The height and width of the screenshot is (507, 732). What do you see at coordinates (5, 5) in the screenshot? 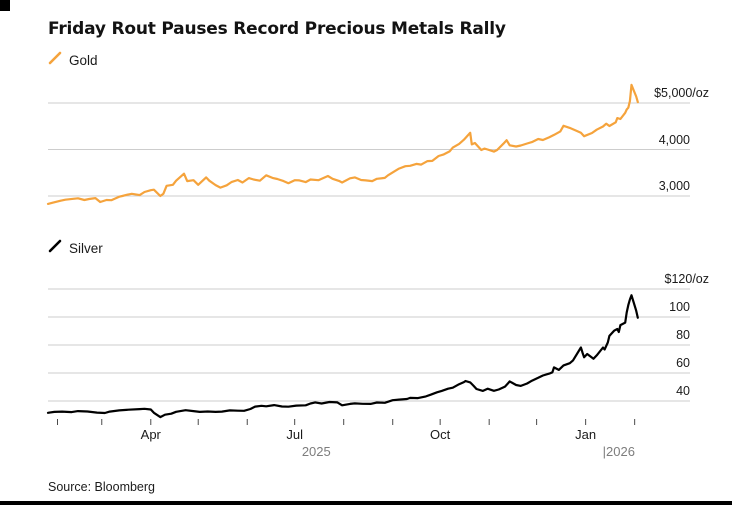
I see `bloomberg-corner-tab` at bounding box center [5, 5].